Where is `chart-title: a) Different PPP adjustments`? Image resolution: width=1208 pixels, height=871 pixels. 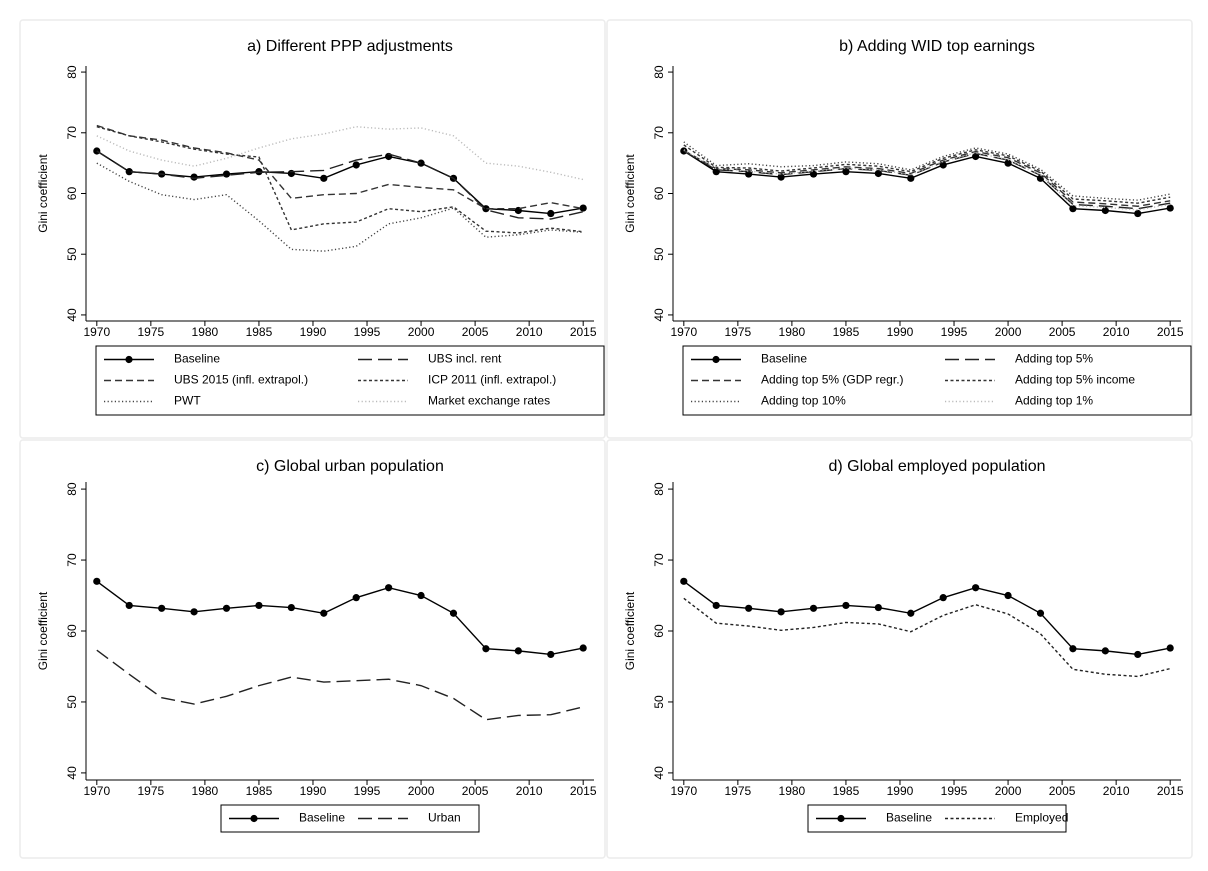 chart-title: a) Different PPP adjustments is located at coordinates (350, 46).